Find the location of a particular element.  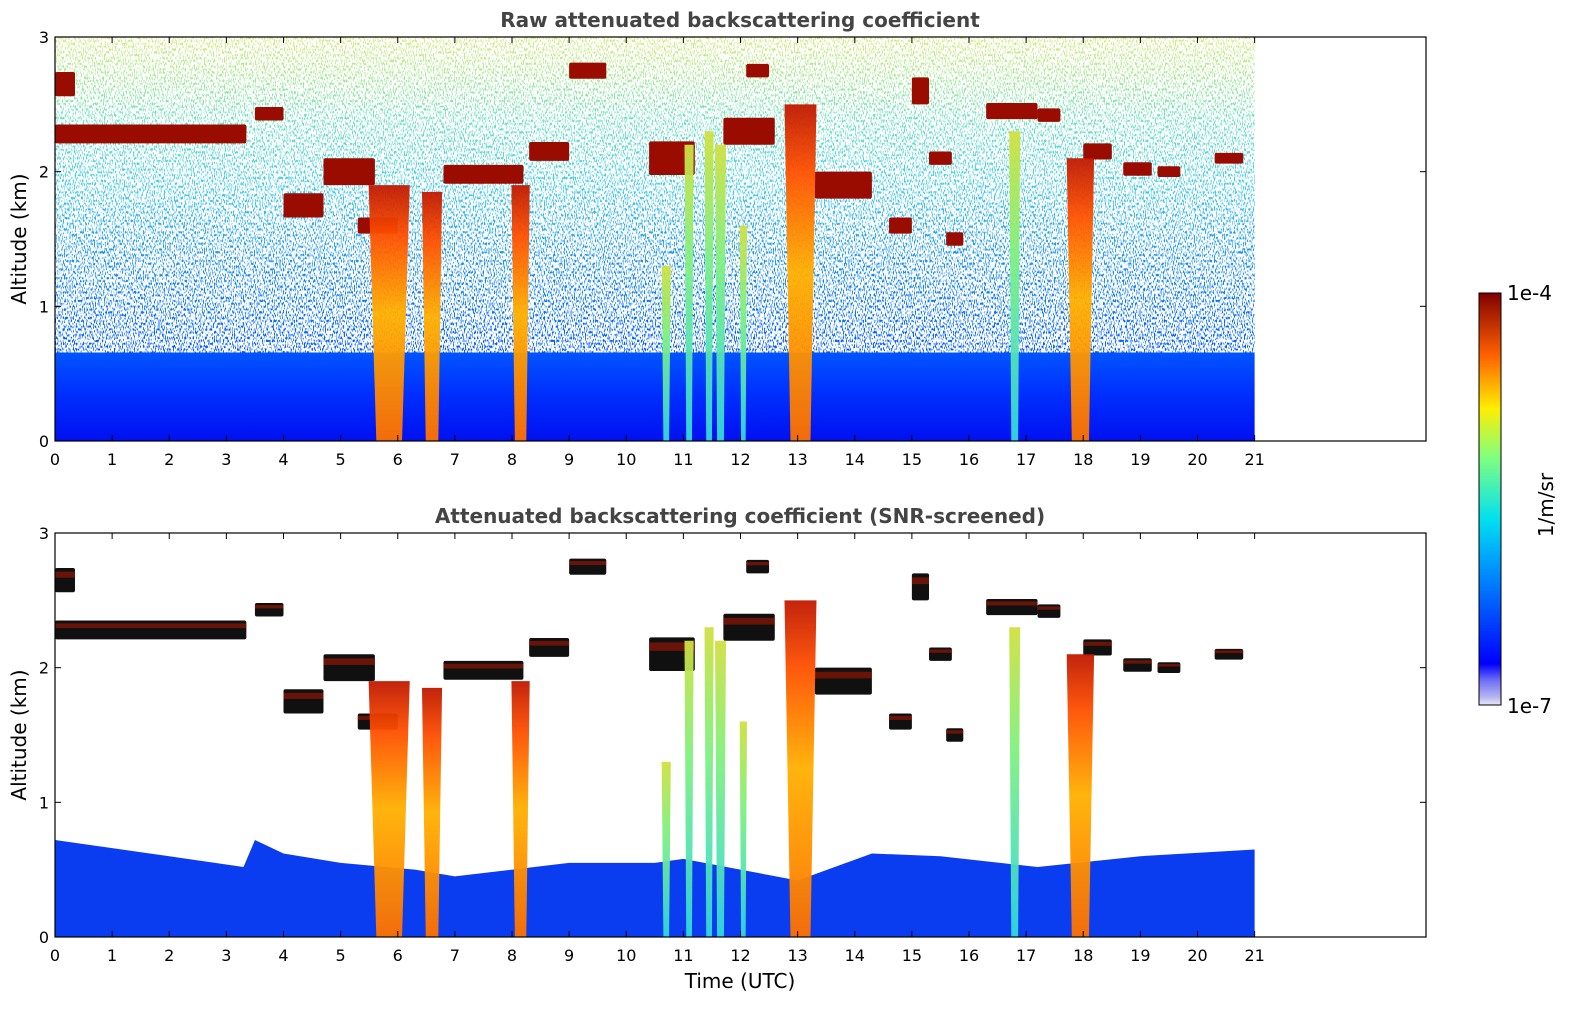

y-tick-label: 3 is located at coordinates (44, 533).